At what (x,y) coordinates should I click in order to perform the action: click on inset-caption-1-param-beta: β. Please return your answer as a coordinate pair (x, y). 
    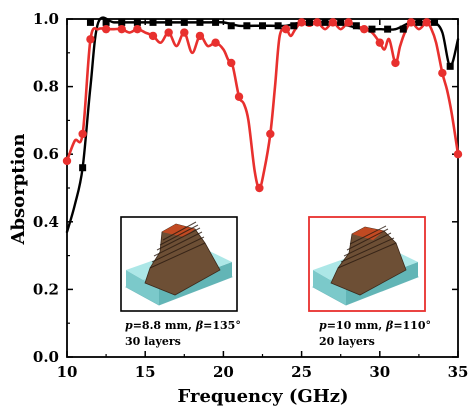
    Looking at the image, I should click on (199, 325).